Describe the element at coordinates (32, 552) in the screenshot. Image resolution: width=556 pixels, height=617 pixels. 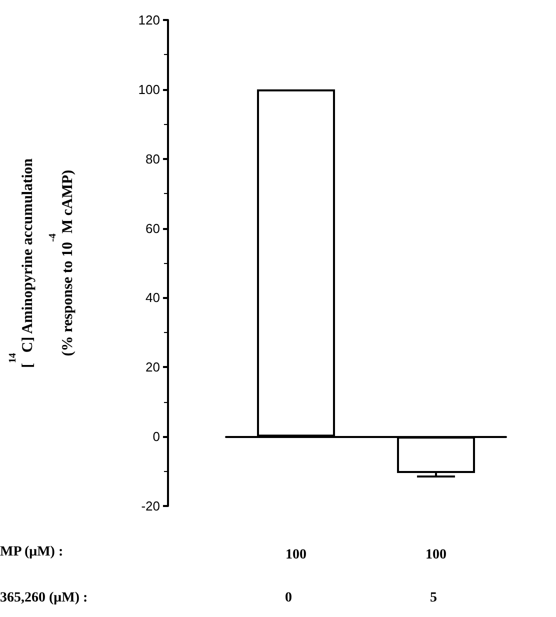
I see `text: MP (μM) :` at that location.